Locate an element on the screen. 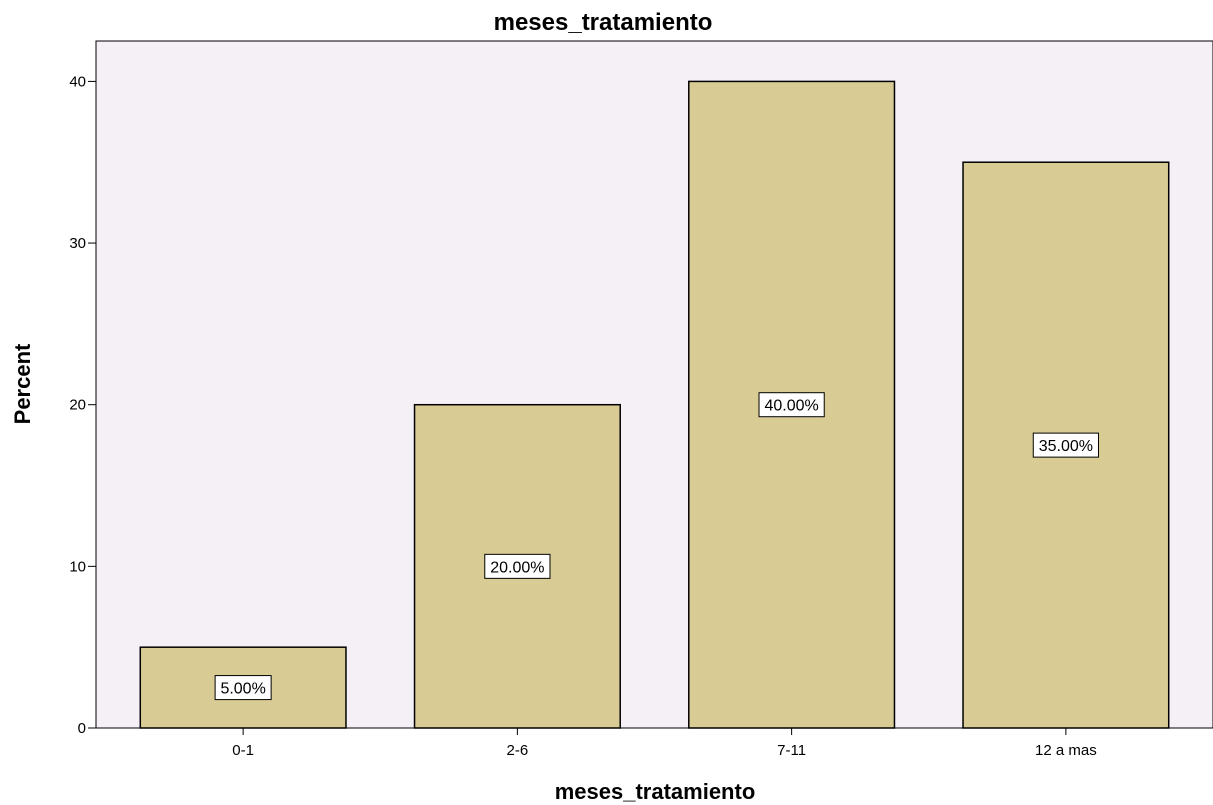 This screenshot has width=1213, height=805. y-tick-label: 30 is located at coordinates (77, 243).